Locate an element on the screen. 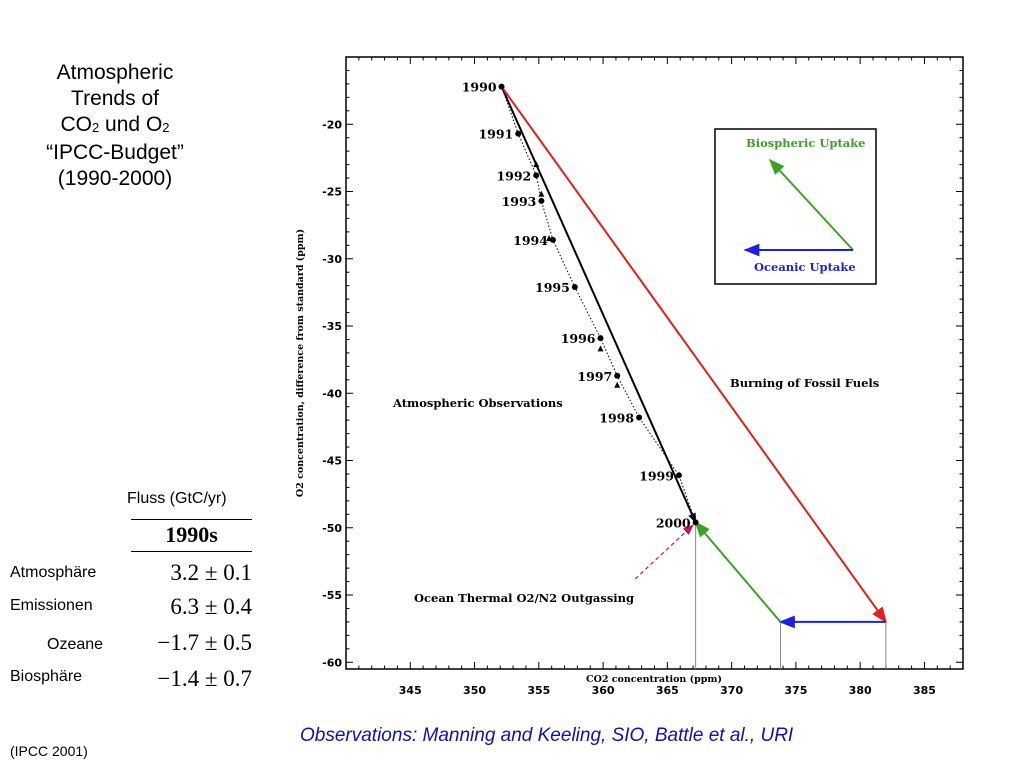  obs-year-label-1994: 1994 is located at coordinates (530, 240).